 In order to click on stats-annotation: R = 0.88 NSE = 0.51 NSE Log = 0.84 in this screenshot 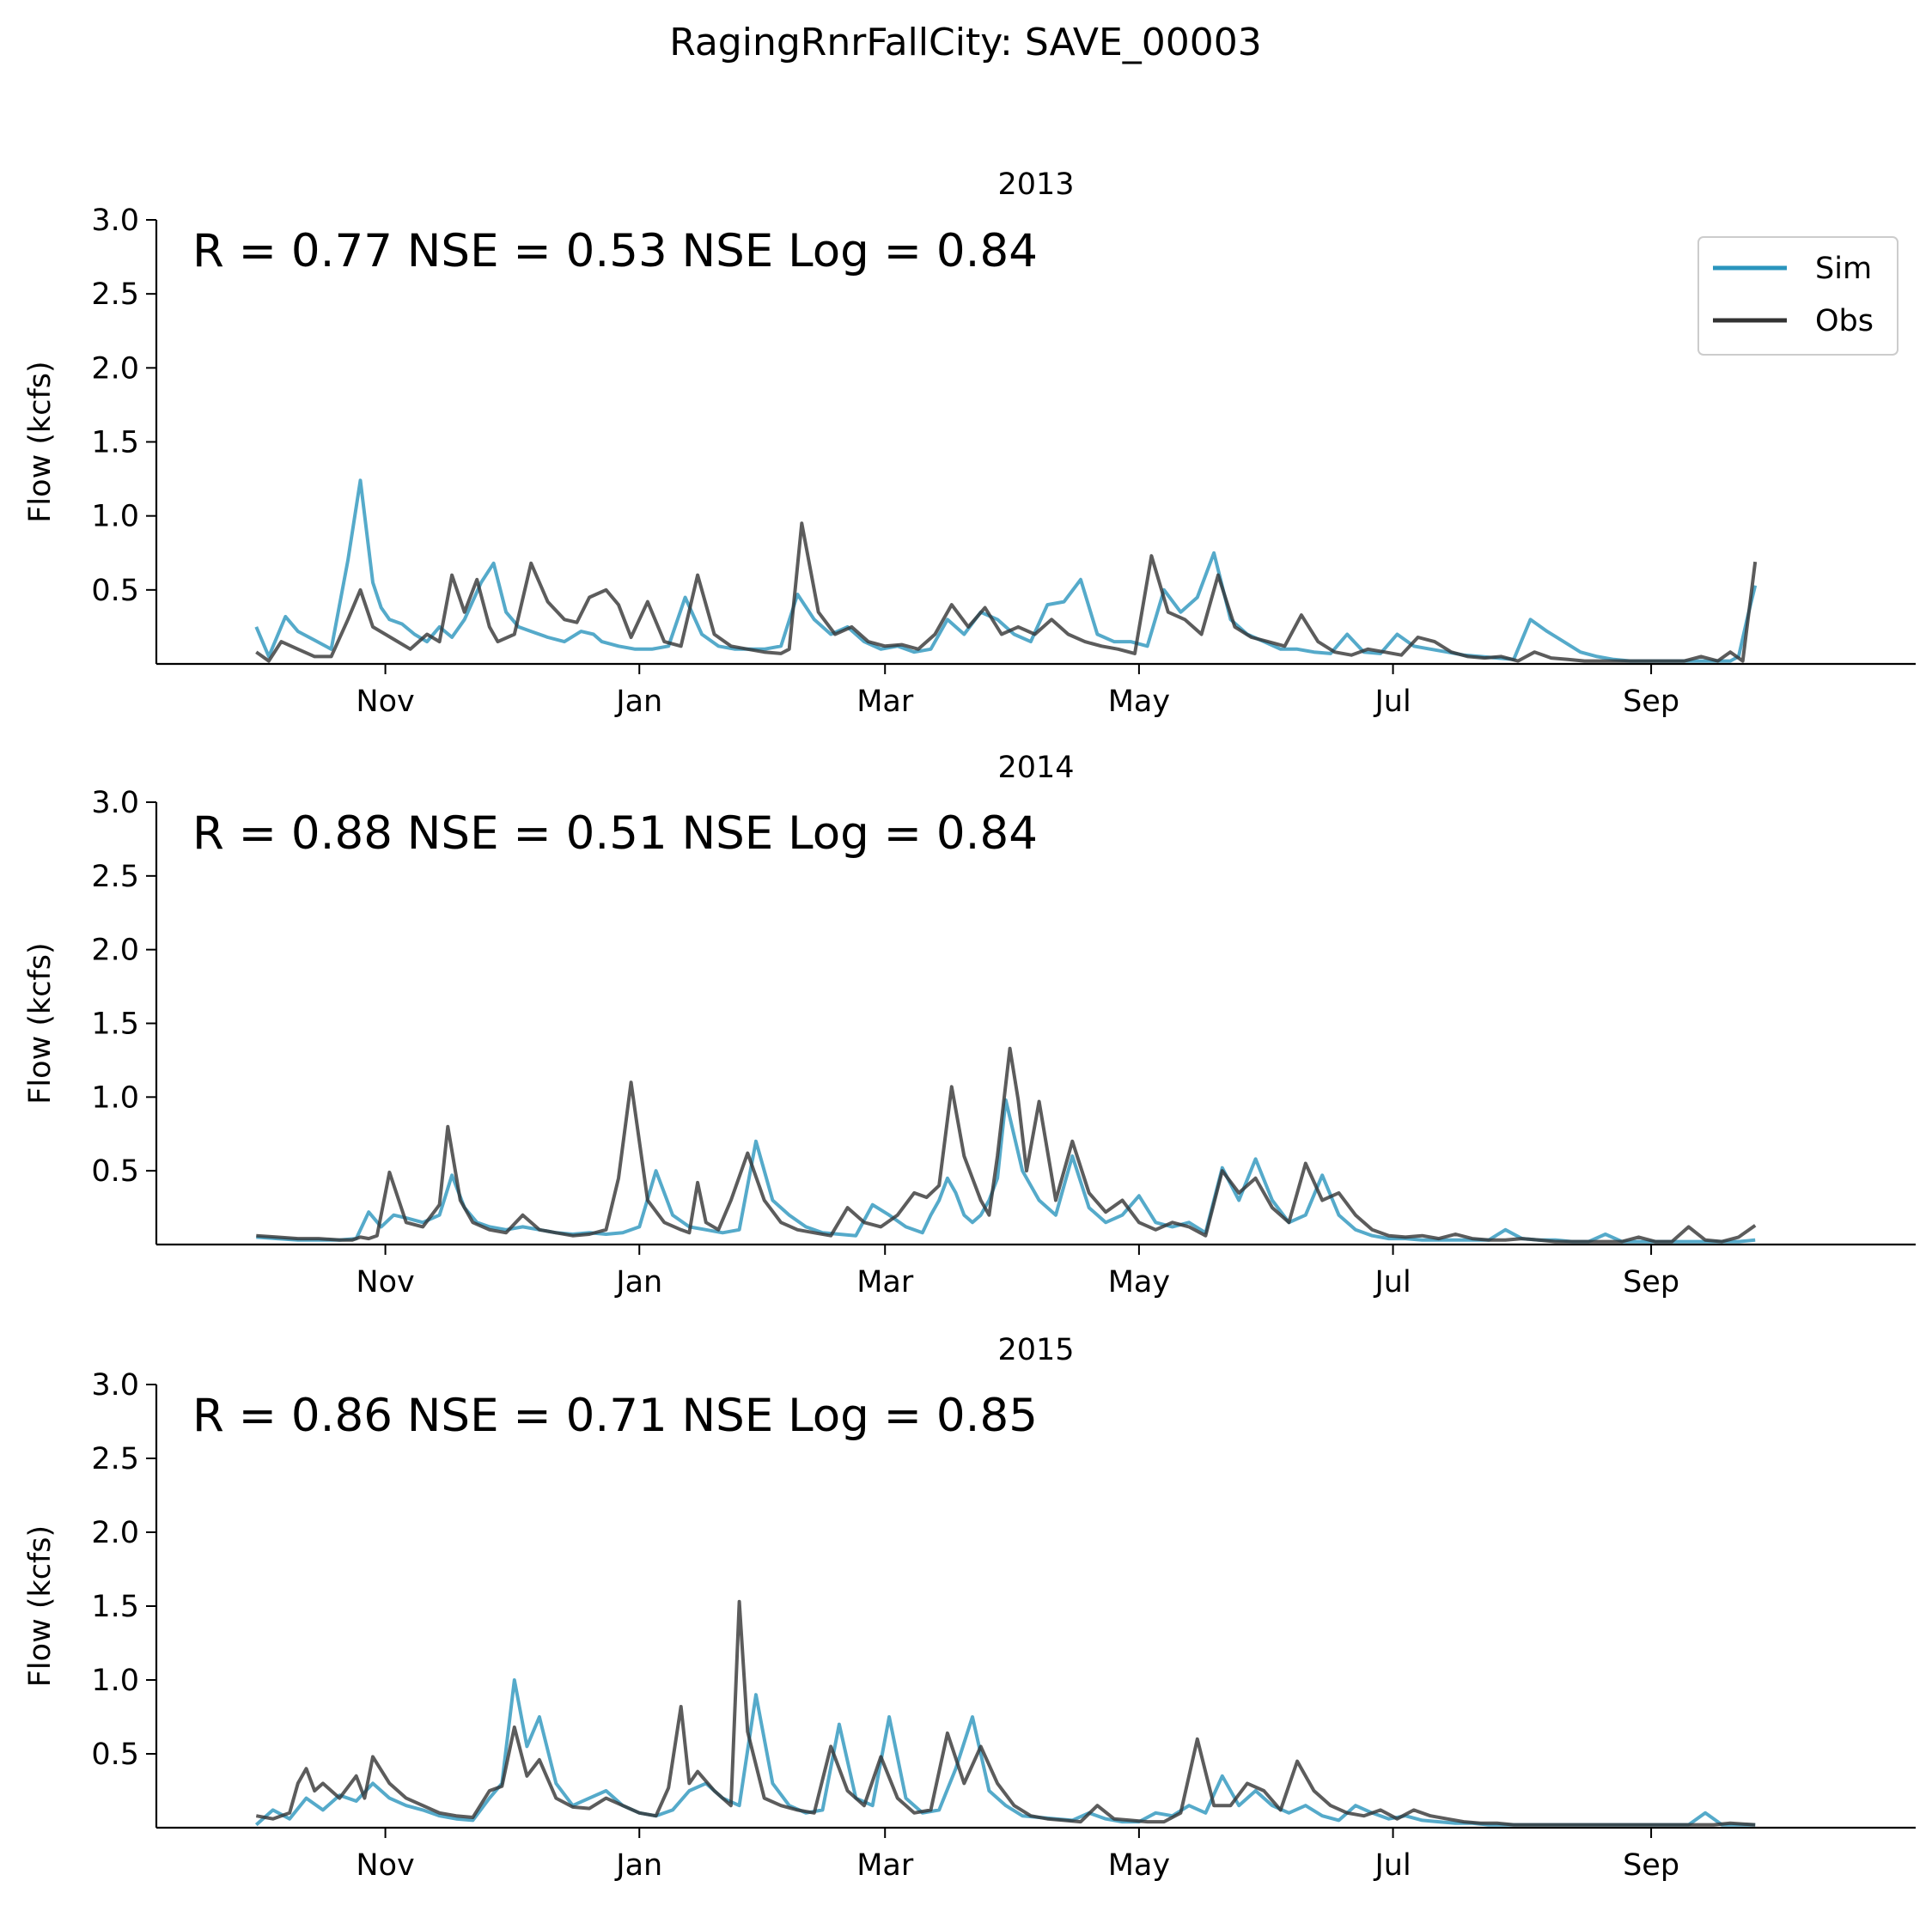, I will do `click(615, 833)`.